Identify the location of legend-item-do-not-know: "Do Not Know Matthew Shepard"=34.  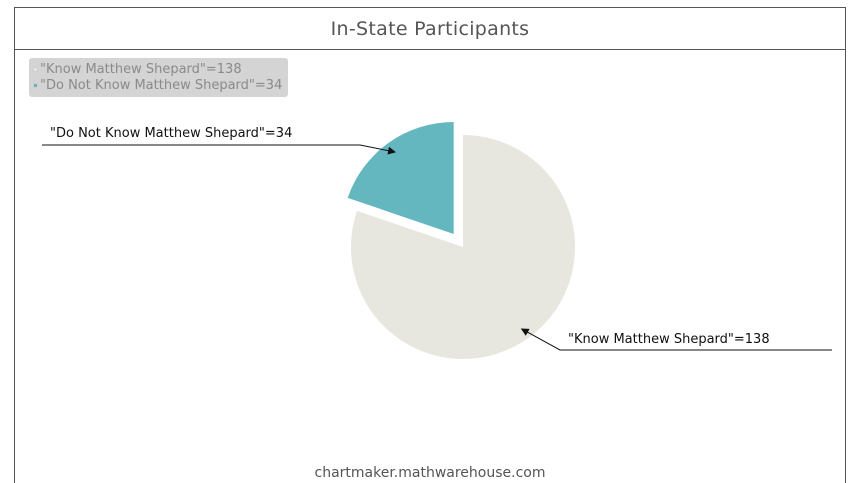
(157, 85).